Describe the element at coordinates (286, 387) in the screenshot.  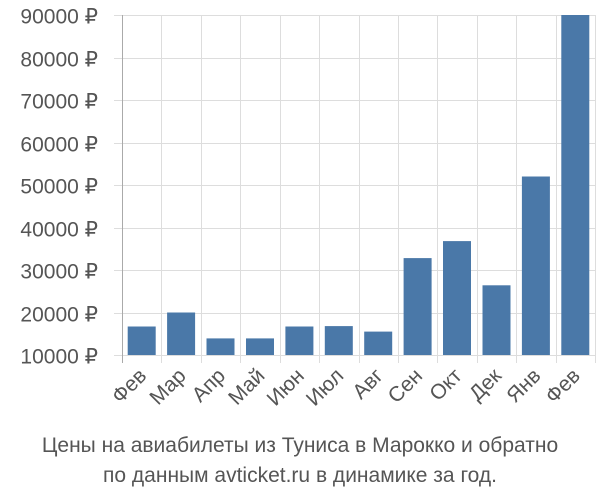
I see `x-tick-label: Июн` at that location.